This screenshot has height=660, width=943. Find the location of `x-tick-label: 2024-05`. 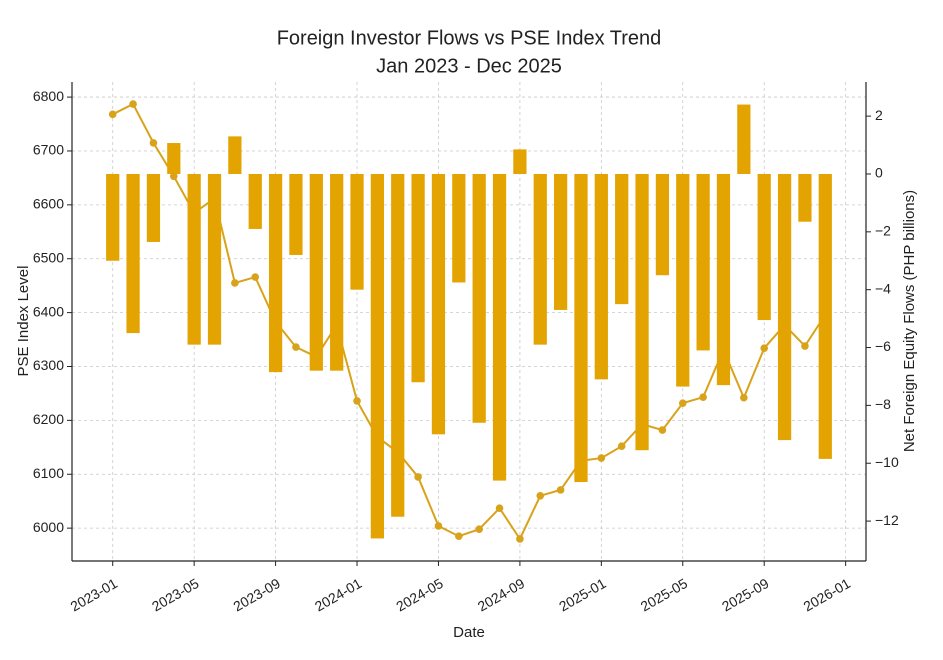

x-tick-label: 2024-05 is located at coordinates (419, 595).